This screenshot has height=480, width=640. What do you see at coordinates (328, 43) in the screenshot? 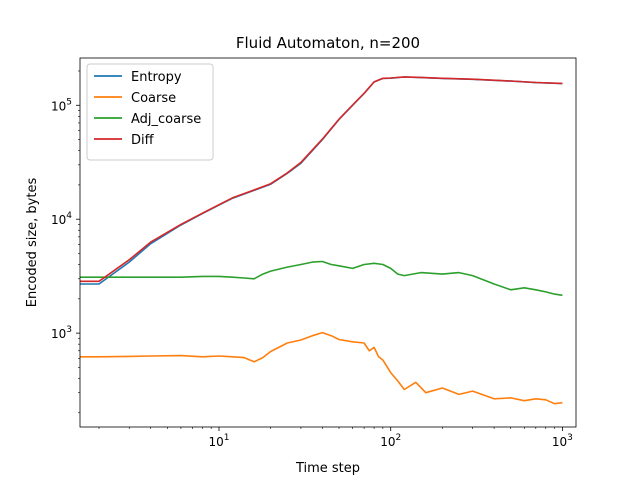
I see `chart-title: Fluid Automaton, n=200` at bounding box center [328, 43].